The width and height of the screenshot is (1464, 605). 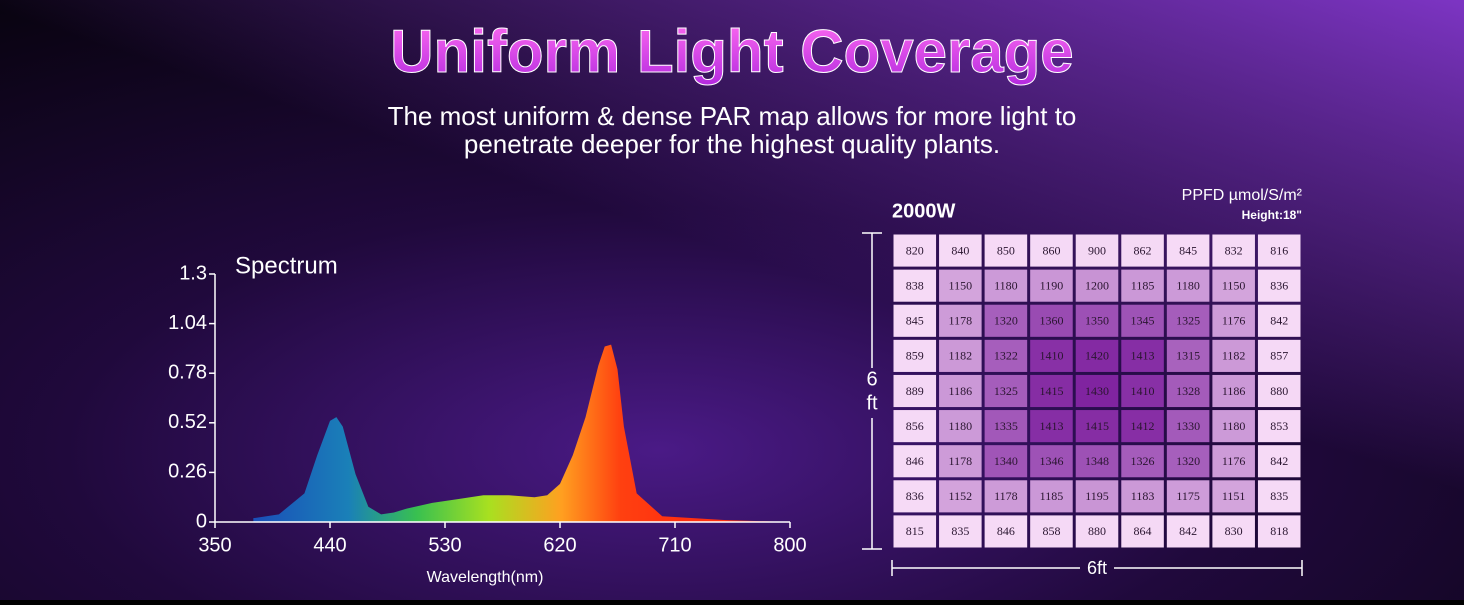 I want to click on map-unit: PPFD µmol/S/m², so click(x=1242, y=195).